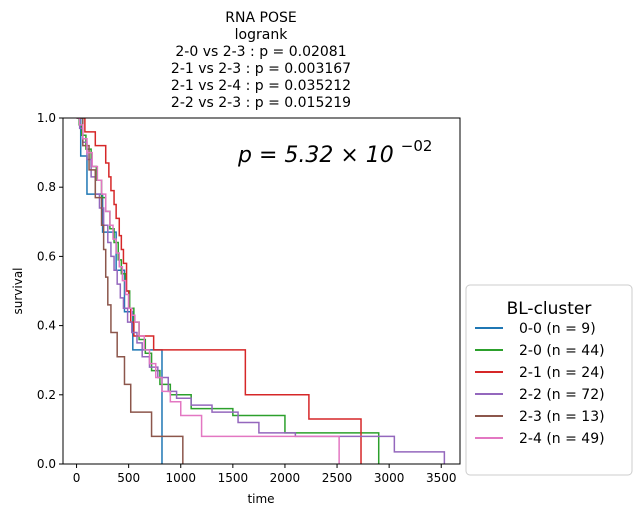  I want to click on y-tick-label: 0.0, so click(46, 464).